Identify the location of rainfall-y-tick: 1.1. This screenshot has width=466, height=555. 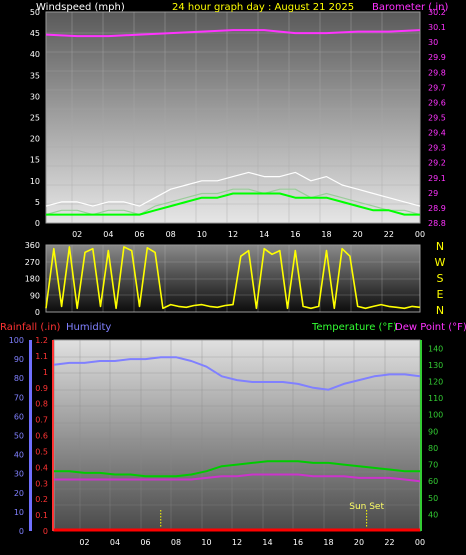
(41, 356).